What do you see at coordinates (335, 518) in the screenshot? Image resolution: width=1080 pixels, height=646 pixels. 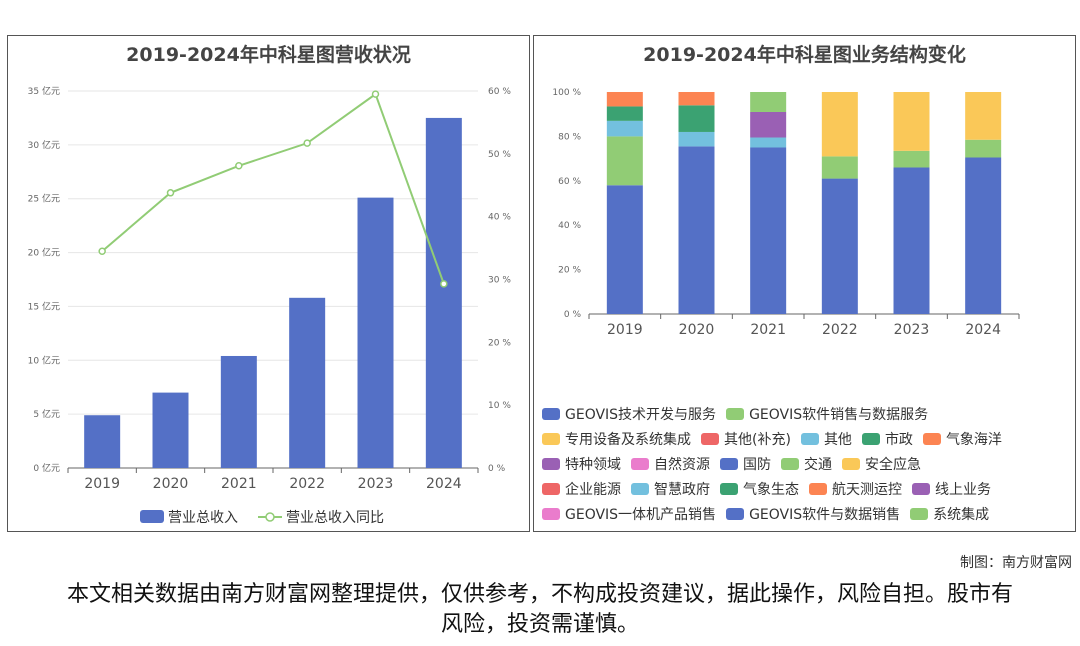 I see `legend-yoy-label: 营业总收入同比` at bounding box center [335, 518].